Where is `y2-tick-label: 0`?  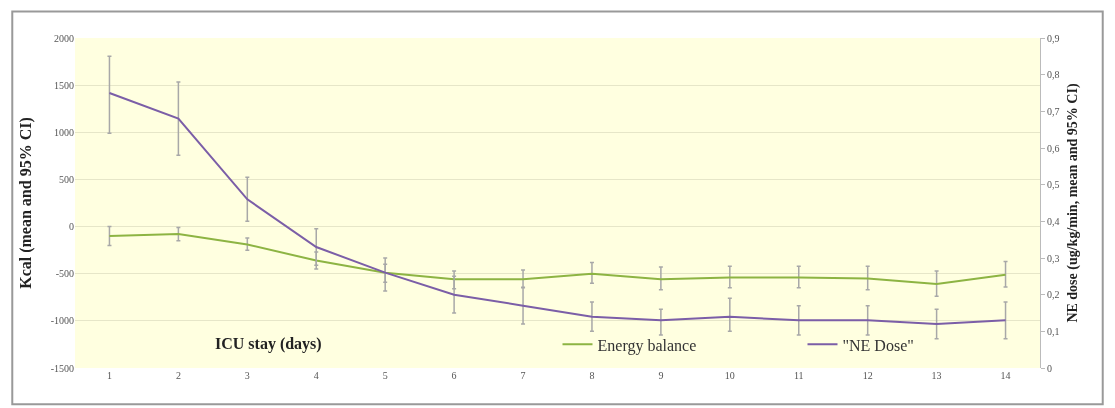
y2-tick-label: 0 is located at coordinates (1049, 368).